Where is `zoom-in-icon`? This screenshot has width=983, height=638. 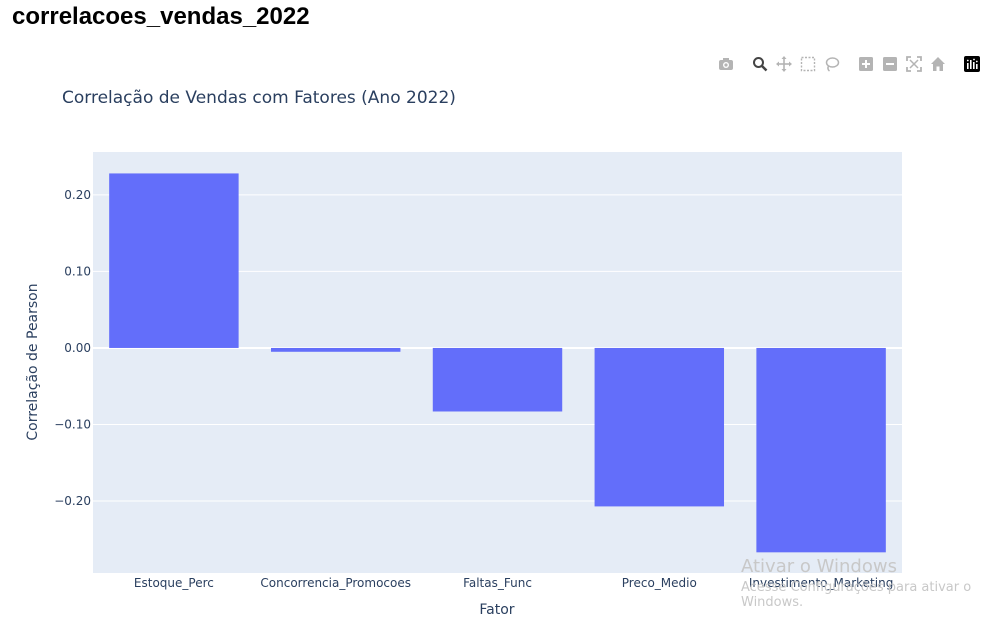 zoom-in-icon is located at coordinates (866, 64).